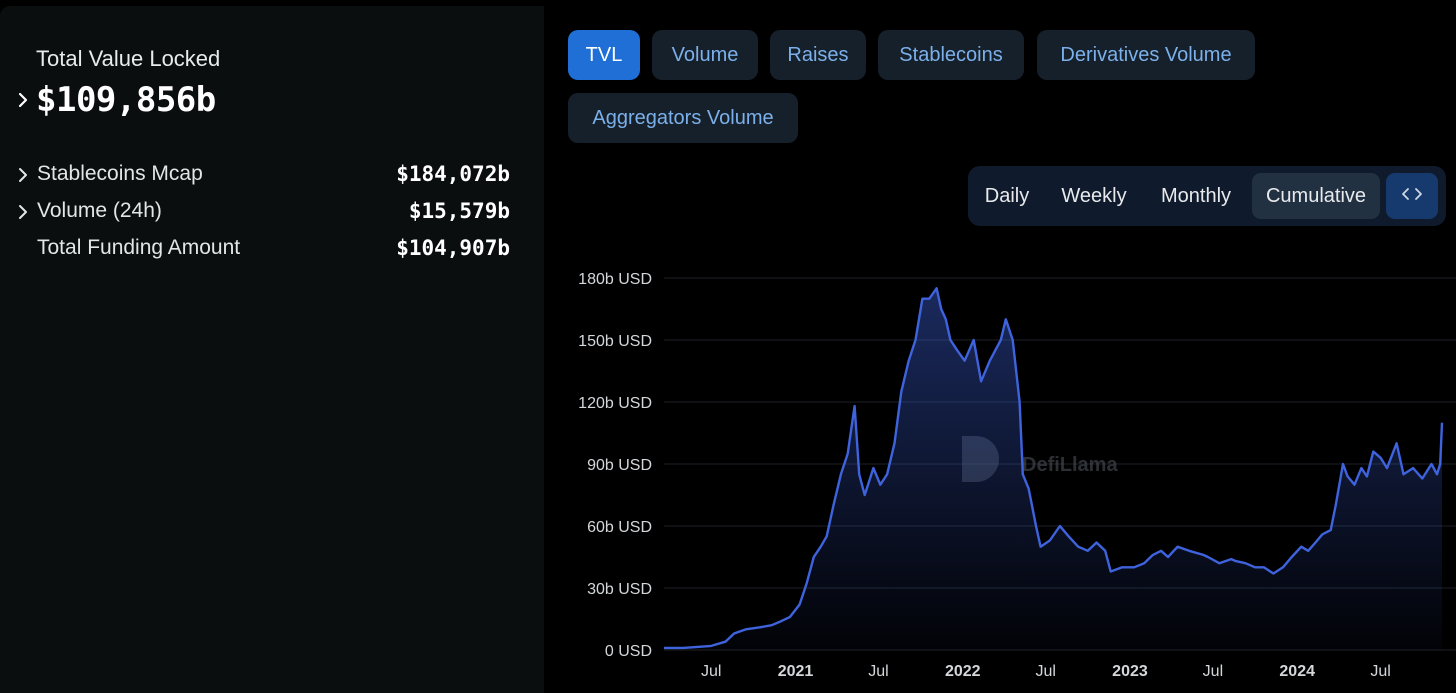 This screenshot has width=1456, height=693. Describe the element at coordinates (1070, 465) in the screenshot. I see `watermark-text: DefiLlama` at that location.